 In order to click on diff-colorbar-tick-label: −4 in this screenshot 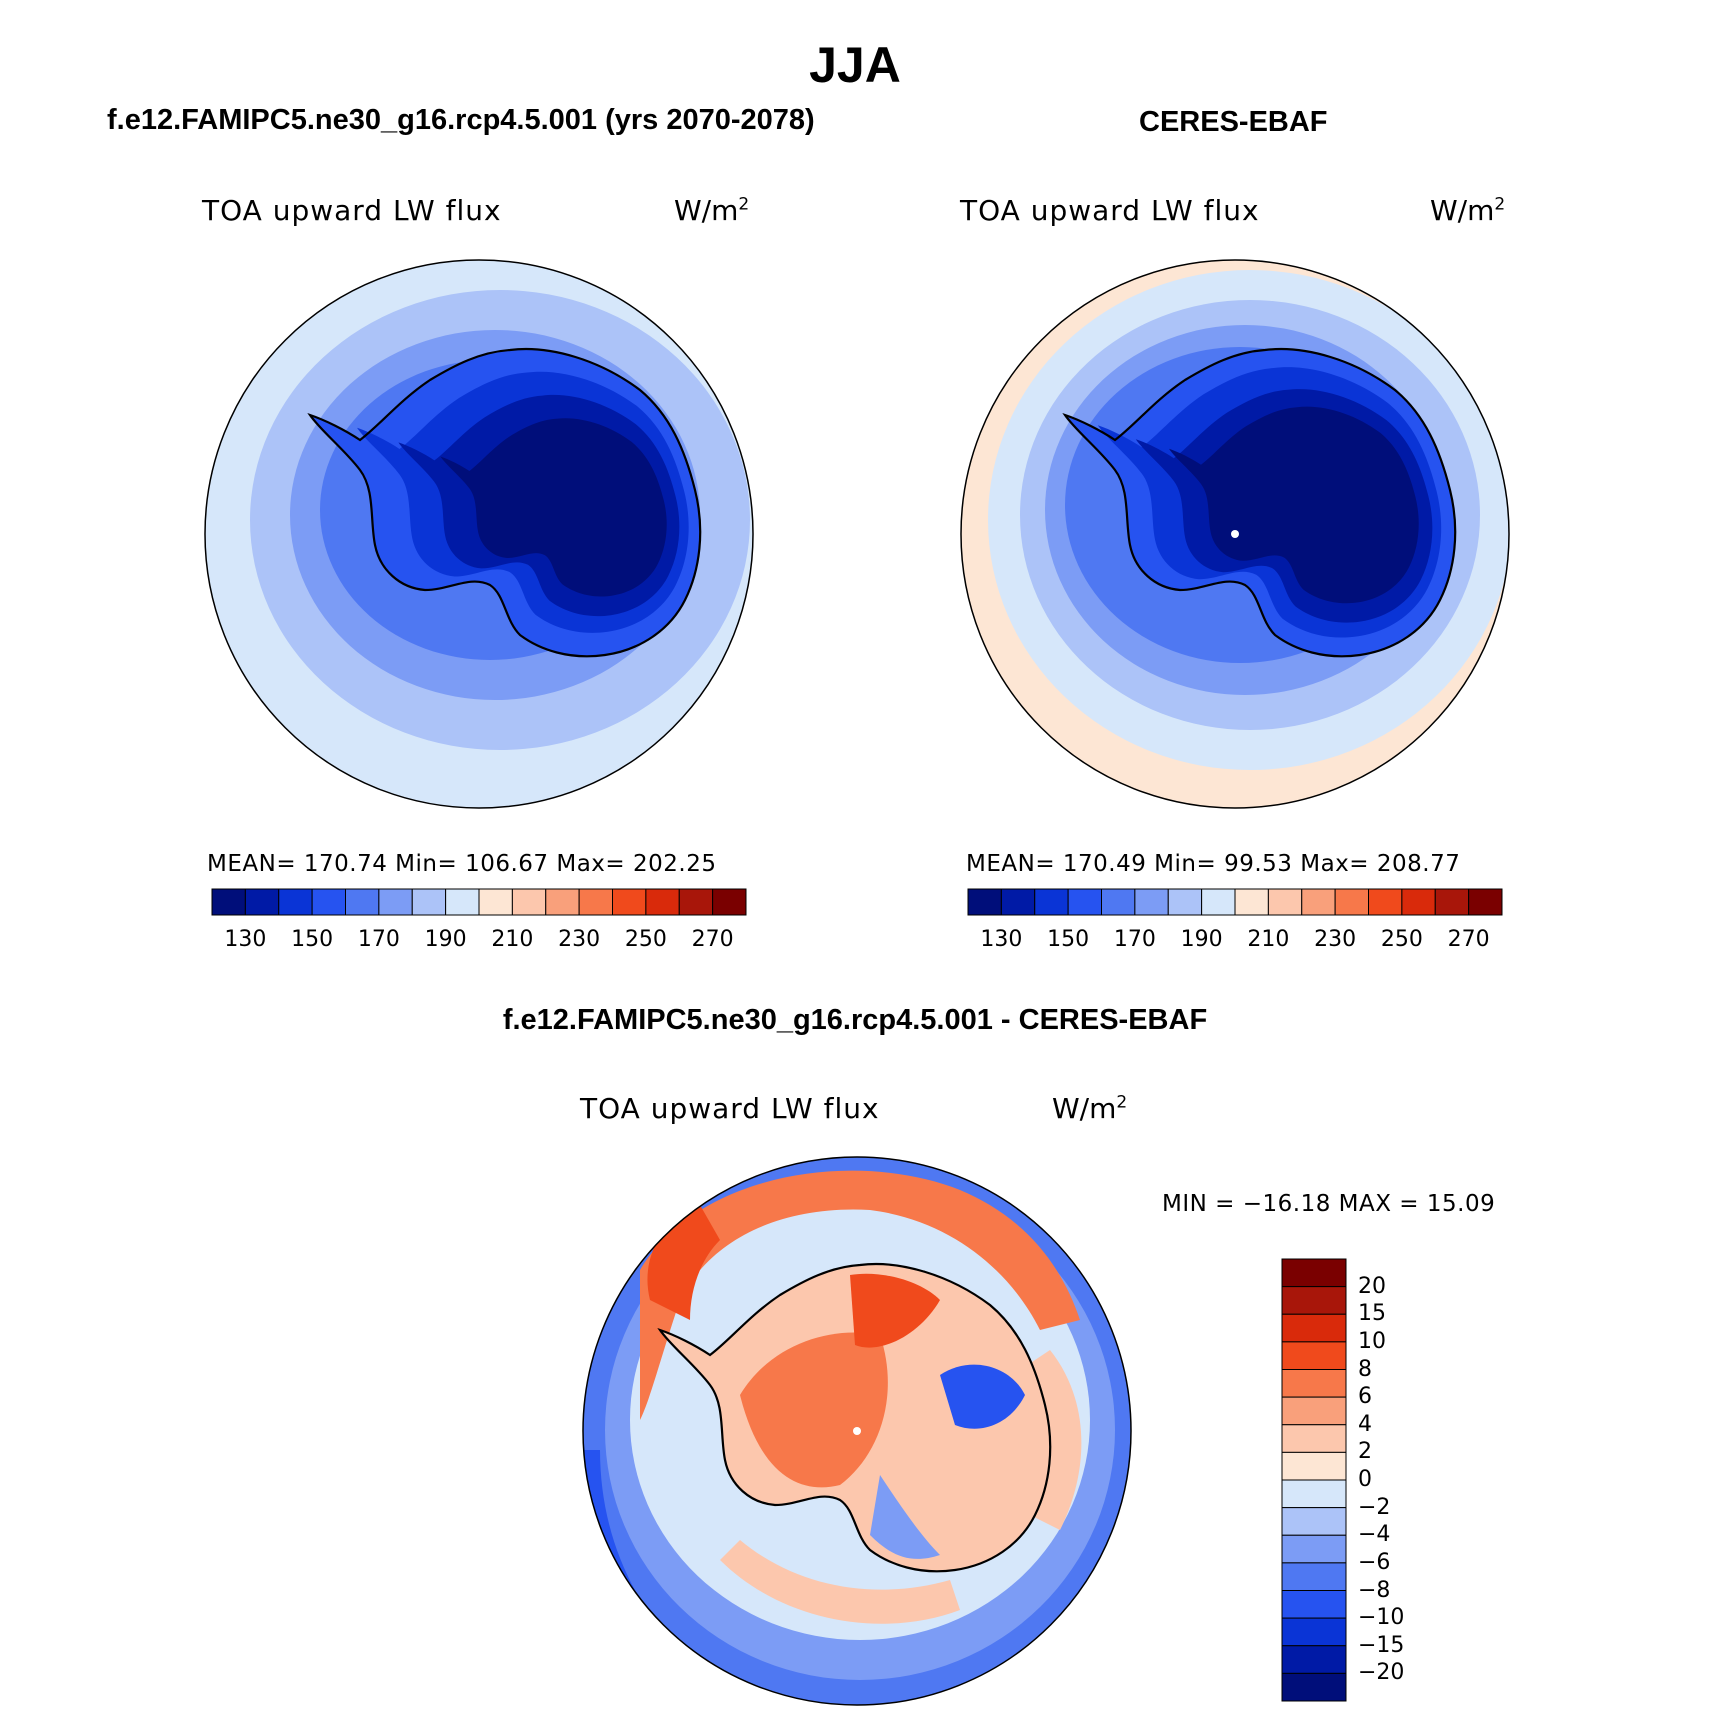, I will do `click(1374, 1535)`.